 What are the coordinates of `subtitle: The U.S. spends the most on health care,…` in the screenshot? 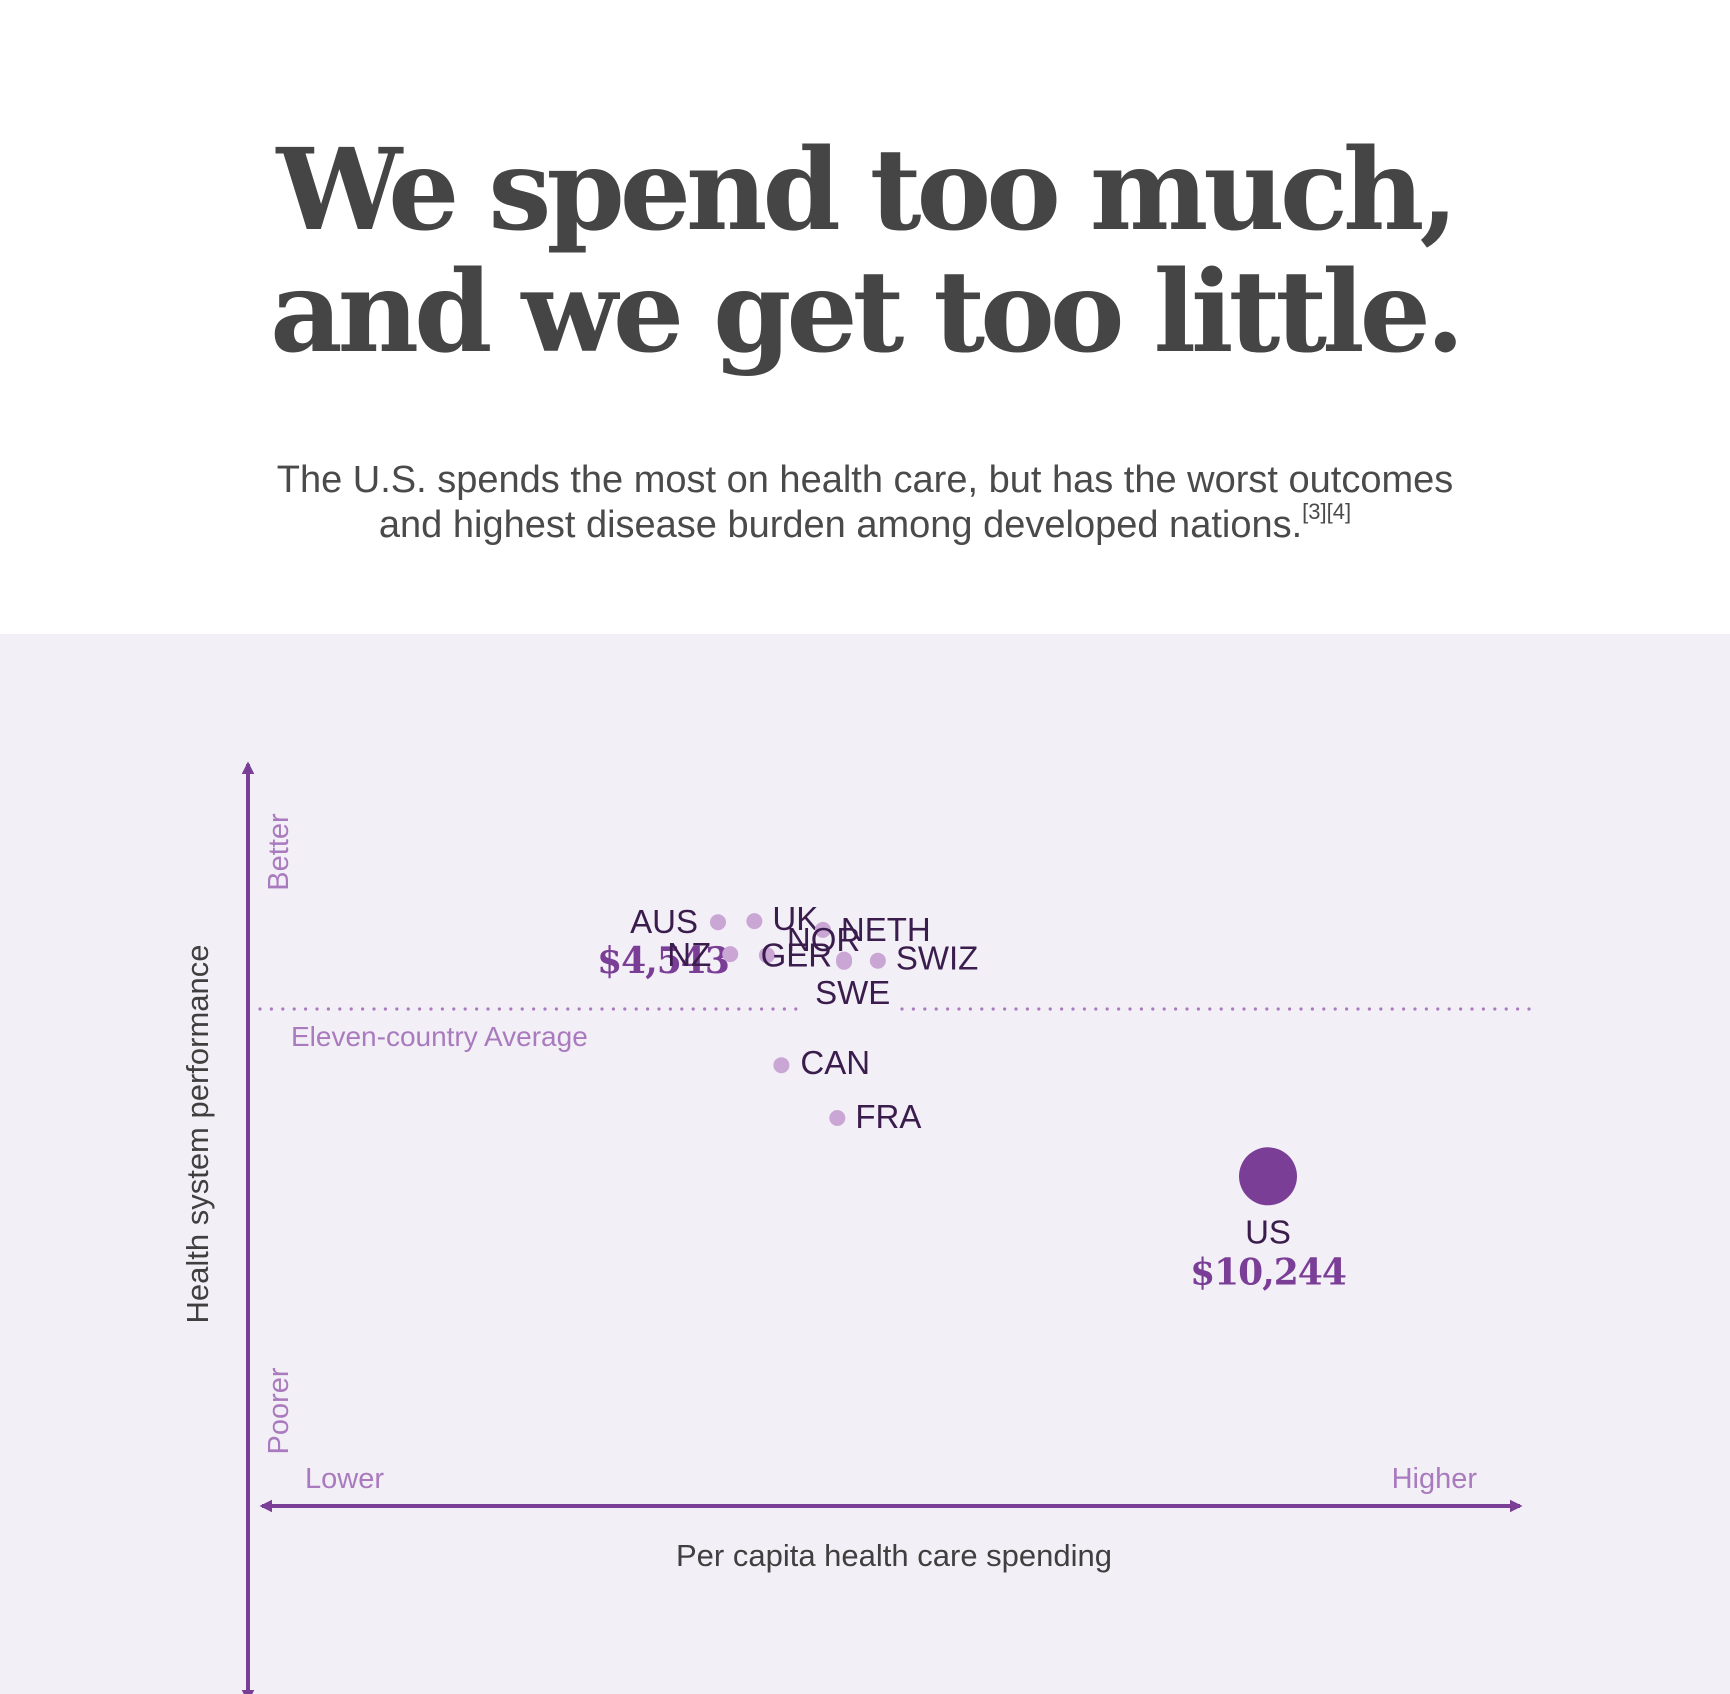 It's located at (865, 503).